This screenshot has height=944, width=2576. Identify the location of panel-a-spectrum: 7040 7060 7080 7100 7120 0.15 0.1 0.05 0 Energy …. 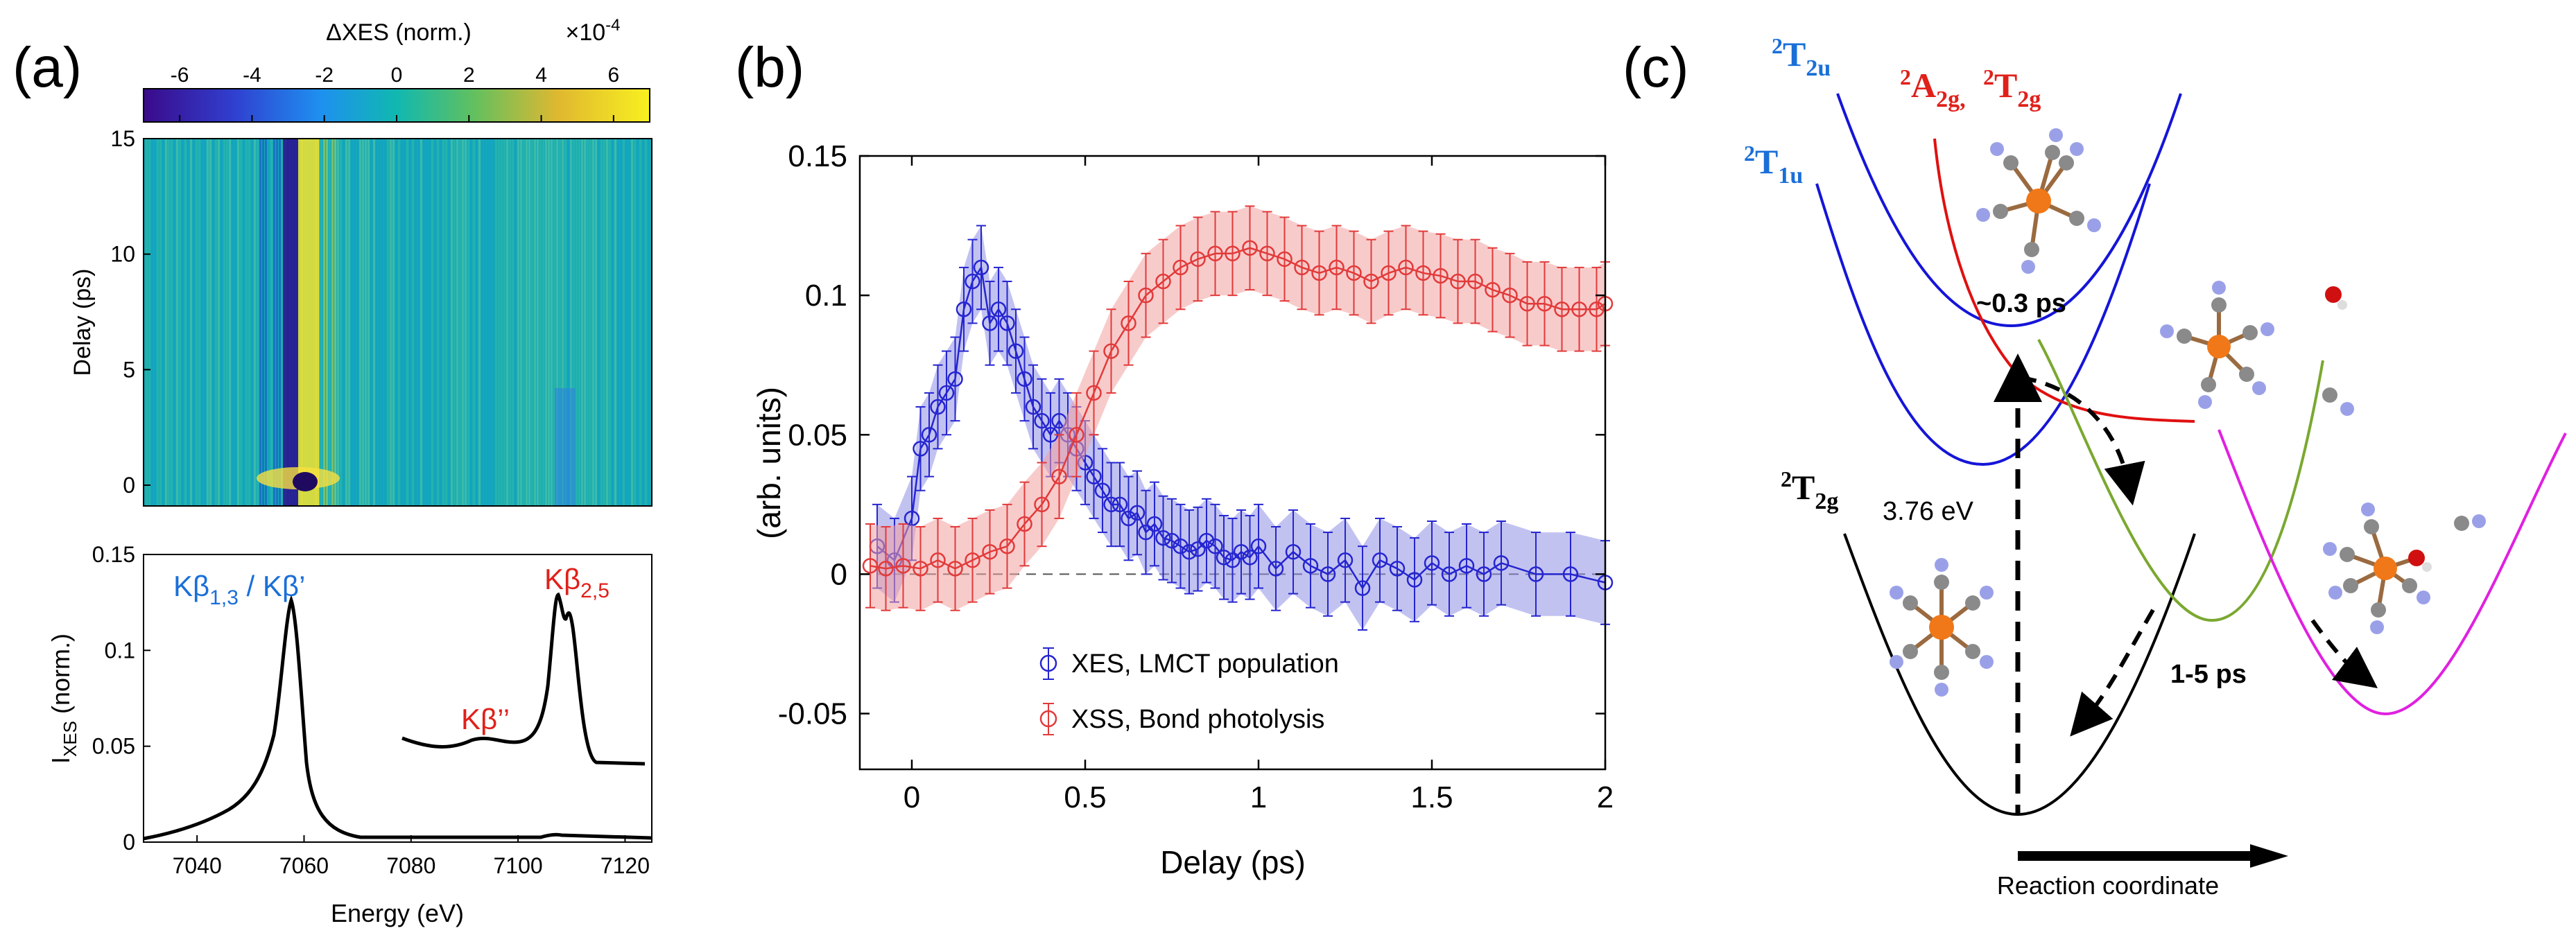
(349, 734).